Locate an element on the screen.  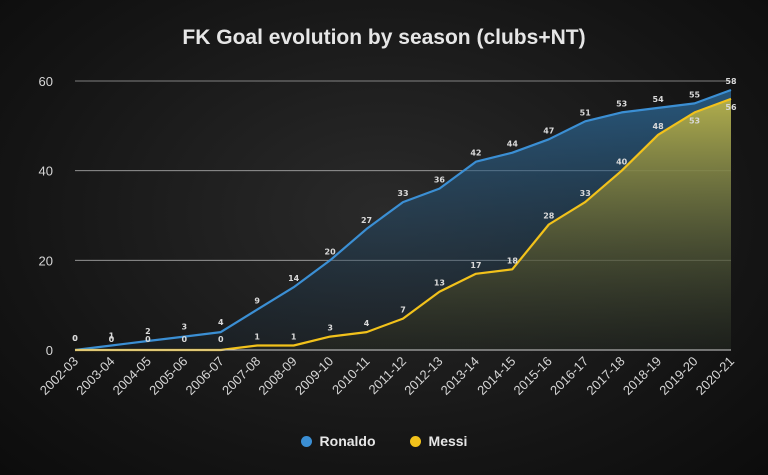
x-tick-label: 2004-05 is located at coordinates (132, 376).